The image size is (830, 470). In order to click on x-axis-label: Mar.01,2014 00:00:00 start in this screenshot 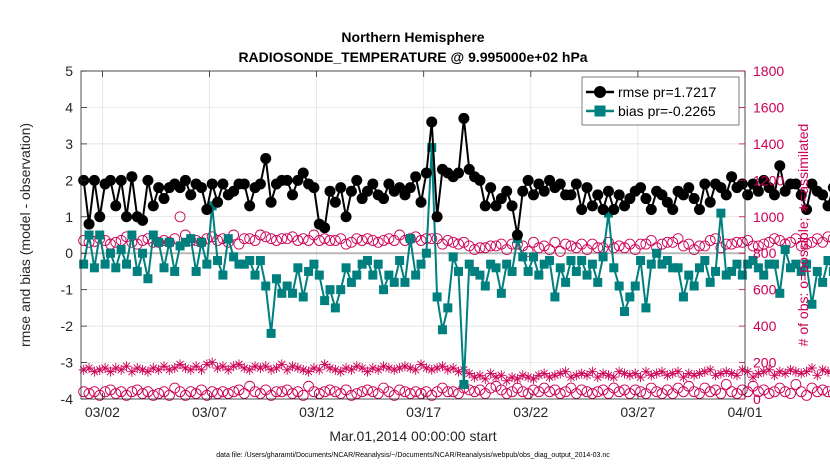, I will do `click(412, 436)`.